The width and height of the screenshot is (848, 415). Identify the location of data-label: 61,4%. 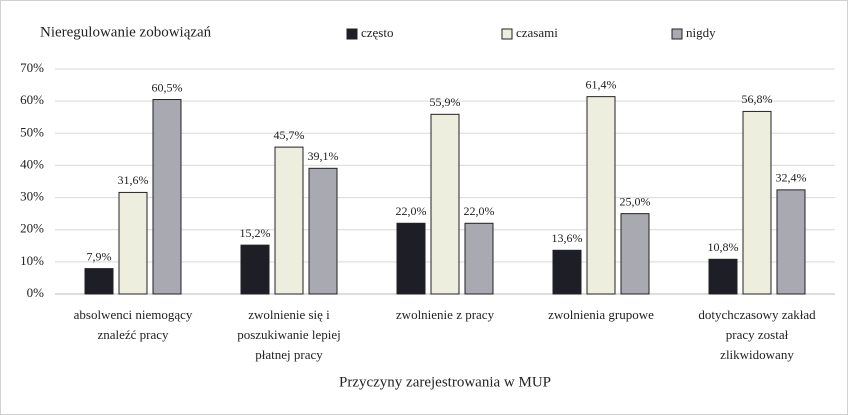
(601, 84).